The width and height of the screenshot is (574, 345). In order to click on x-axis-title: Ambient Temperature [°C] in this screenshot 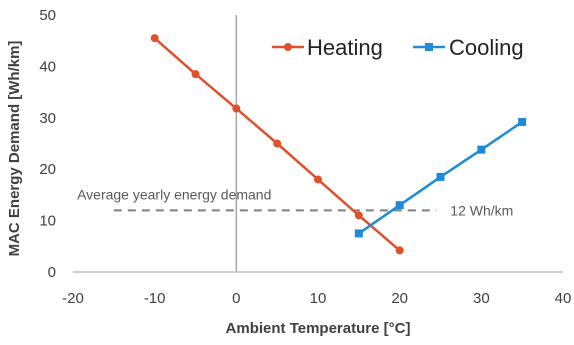, I will do `click(318, 328)`.